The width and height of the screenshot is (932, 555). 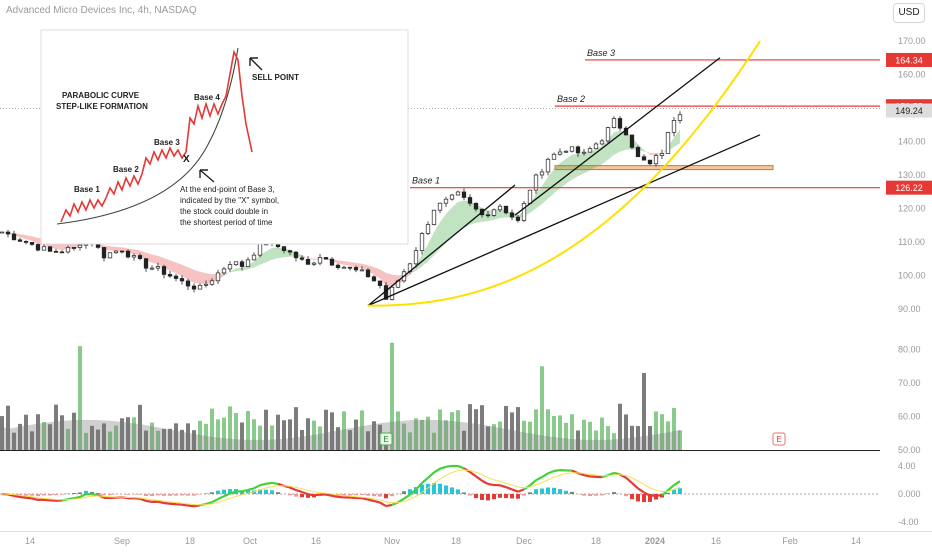 What do you see at coordinates (207, 97) in the screenshot?
I see `inset-base4-label: Base 4` at bounding box center [207, 97].